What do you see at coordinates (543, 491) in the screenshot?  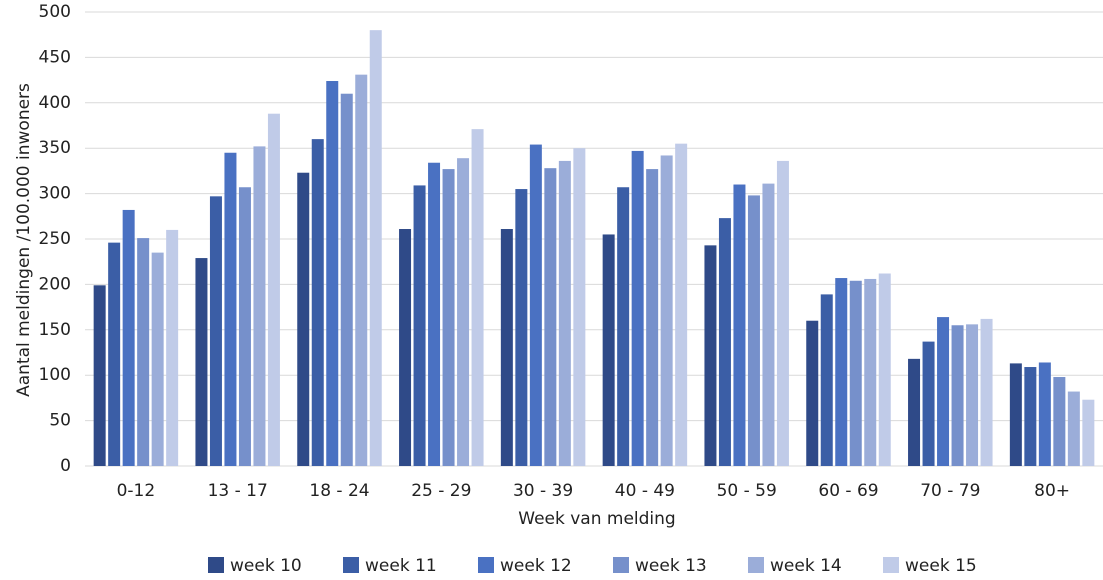 I see `x-tick-label: 30 - 39` at bounding box center [543, 491].